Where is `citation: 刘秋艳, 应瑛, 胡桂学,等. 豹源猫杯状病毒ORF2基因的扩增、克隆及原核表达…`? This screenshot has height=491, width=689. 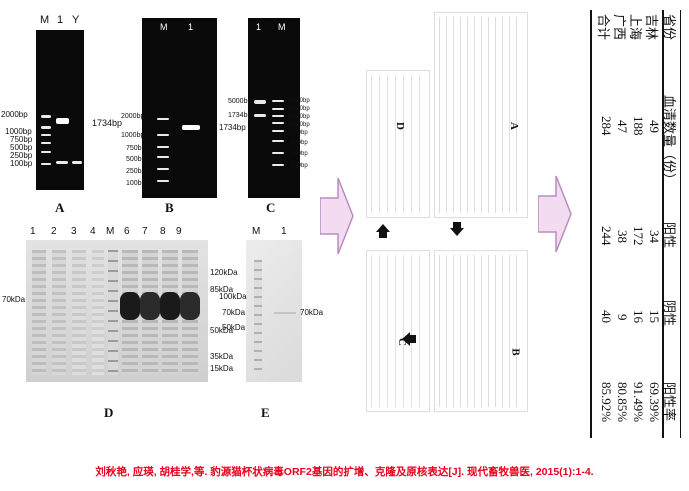 citation: 刘秋艳, 应瑛, 胡桂学,等. 豹源猫杯状病毒ORF2基因的扩增、克隆及原核表达… is located at coordinates (344, 472).